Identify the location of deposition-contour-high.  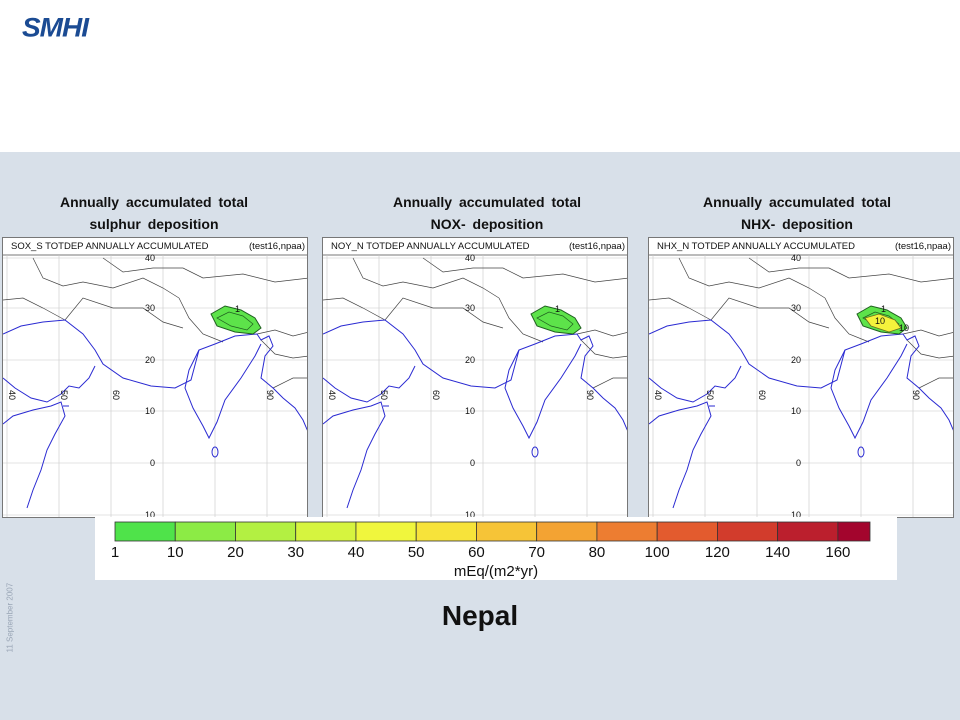
(883, 323).